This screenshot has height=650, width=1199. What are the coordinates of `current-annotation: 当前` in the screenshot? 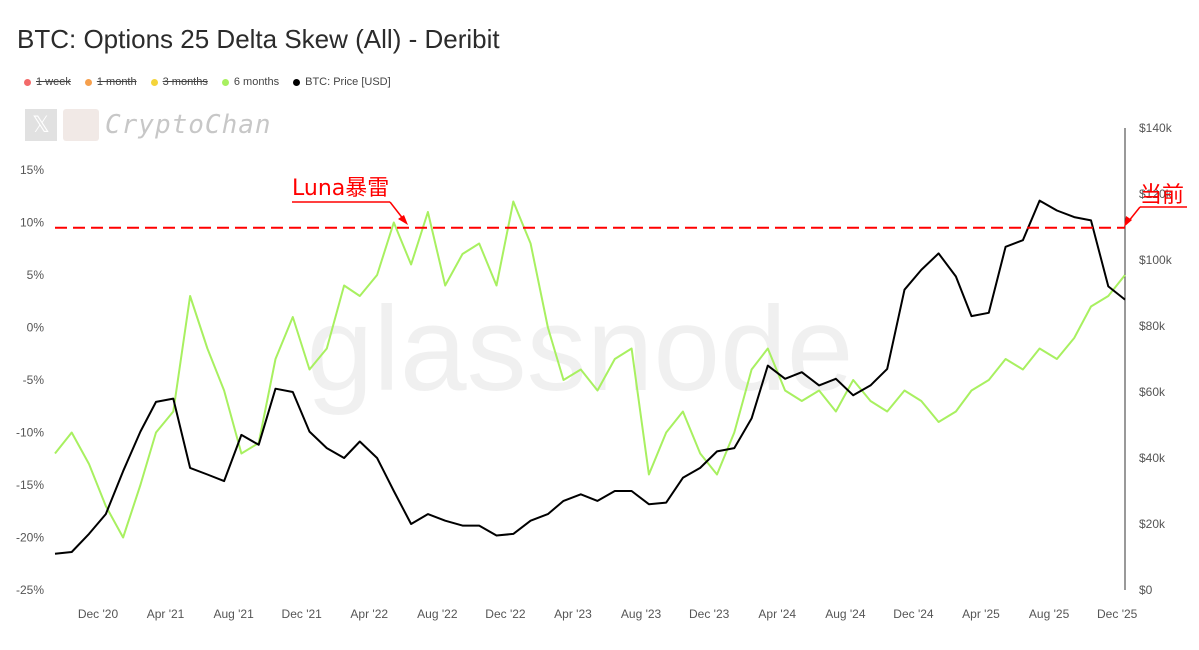 It's located at (1162, 195).